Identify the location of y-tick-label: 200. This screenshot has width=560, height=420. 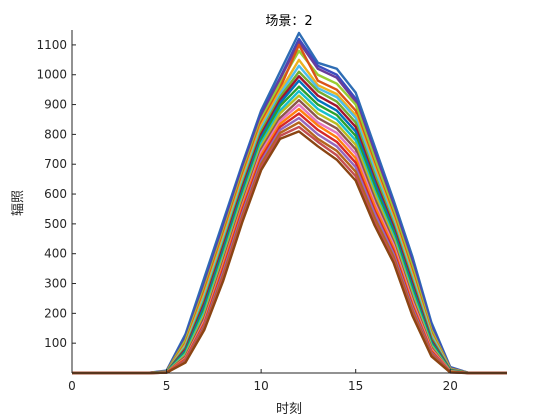
(55, 313).